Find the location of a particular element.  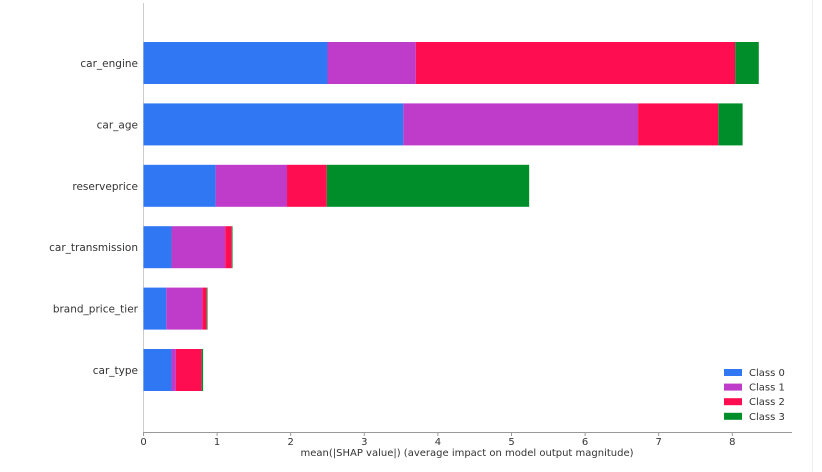

category-label: car_transmission is located at coordinates (93, 248).